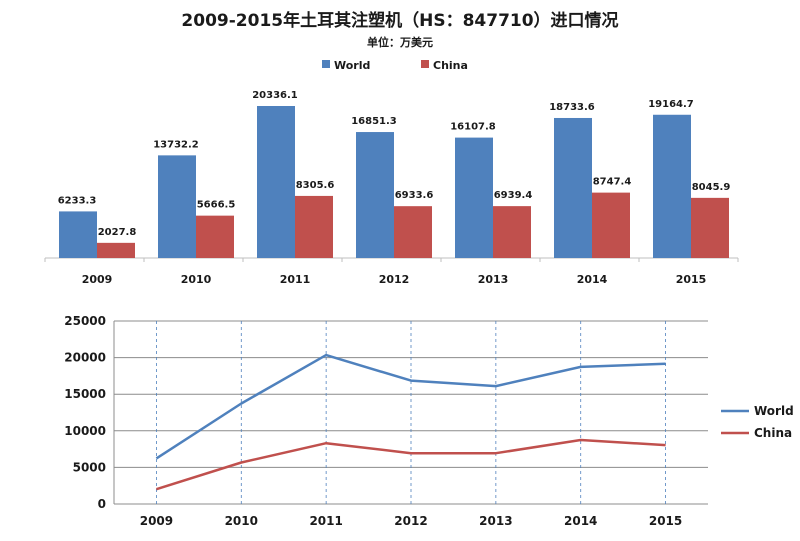  Describe the element at coordinates (580, 521) in the screenshot. I see `line-x-tick-label-2014: 2014` at that location.